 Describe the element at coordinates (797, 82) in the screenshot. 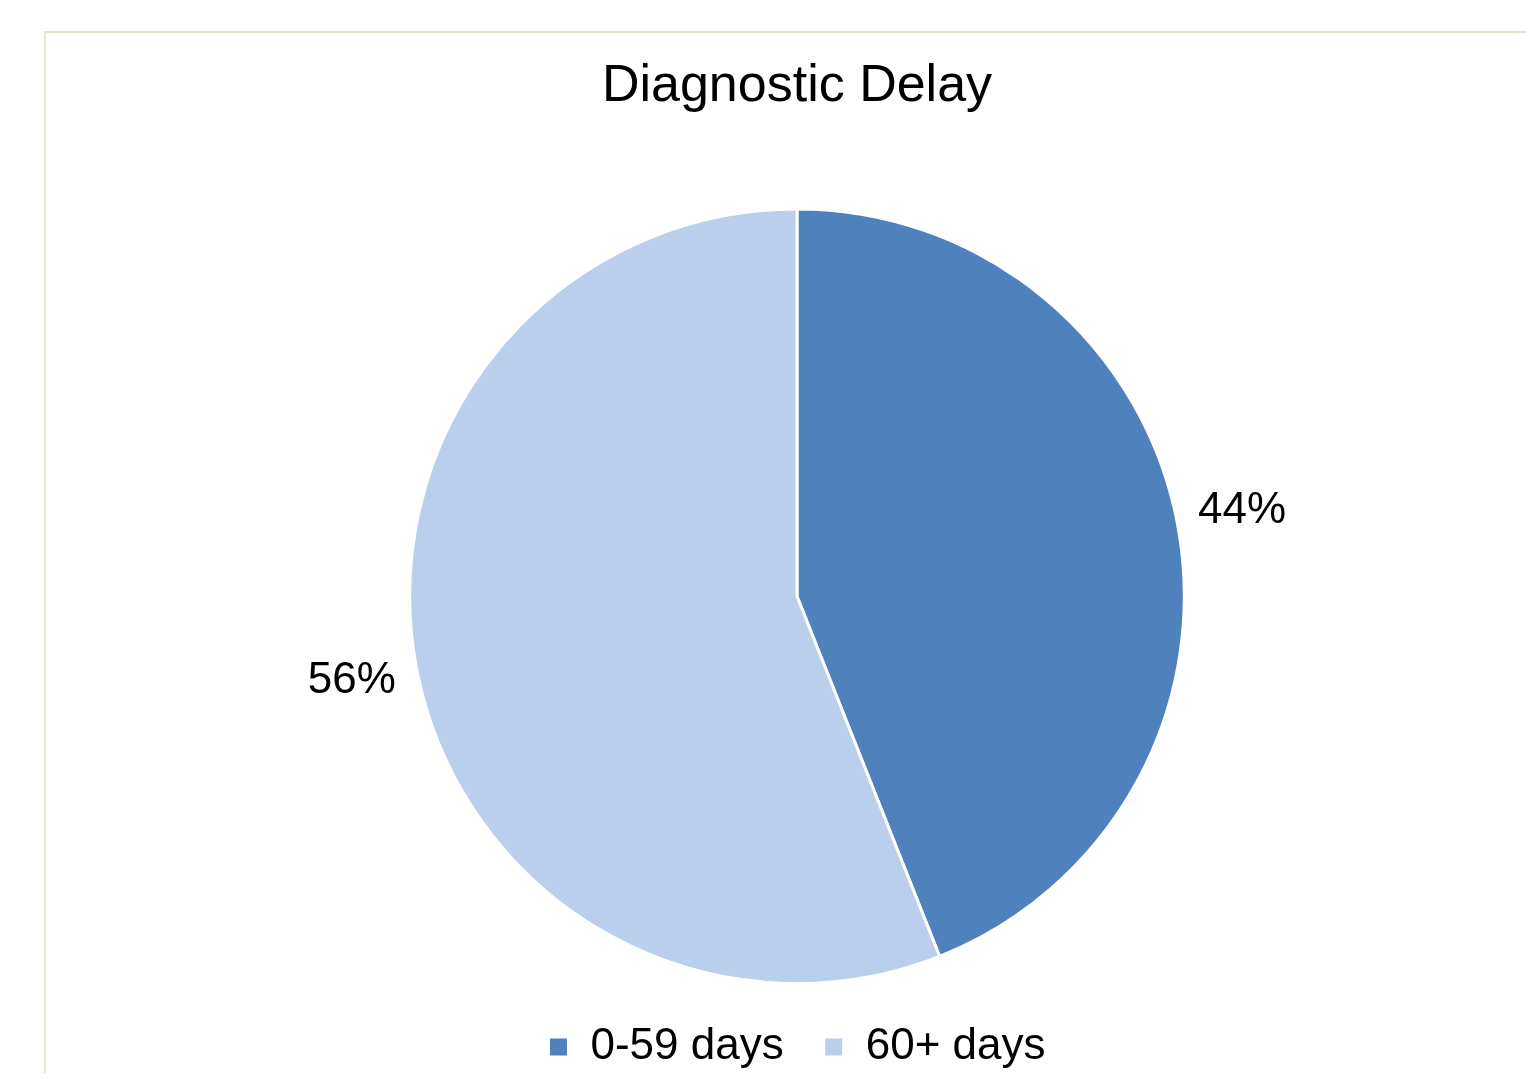

I see `chart-title: Diagnostic Delay` at that location.